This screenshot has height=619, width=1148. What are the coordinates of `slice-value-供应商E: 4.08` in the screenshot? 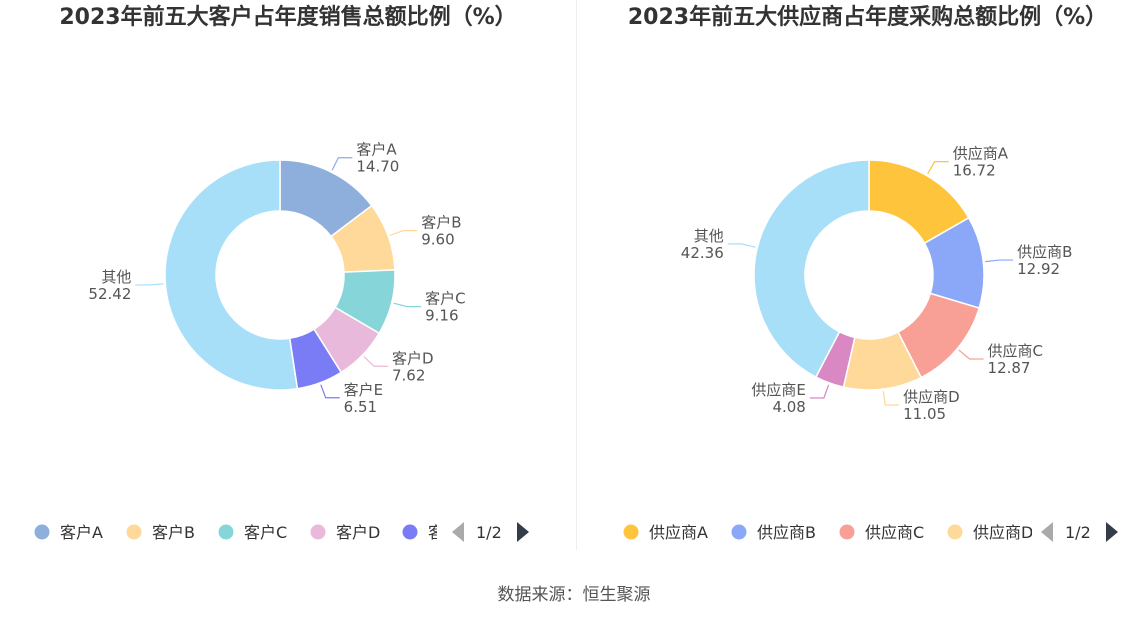 It's located at (788, 407).